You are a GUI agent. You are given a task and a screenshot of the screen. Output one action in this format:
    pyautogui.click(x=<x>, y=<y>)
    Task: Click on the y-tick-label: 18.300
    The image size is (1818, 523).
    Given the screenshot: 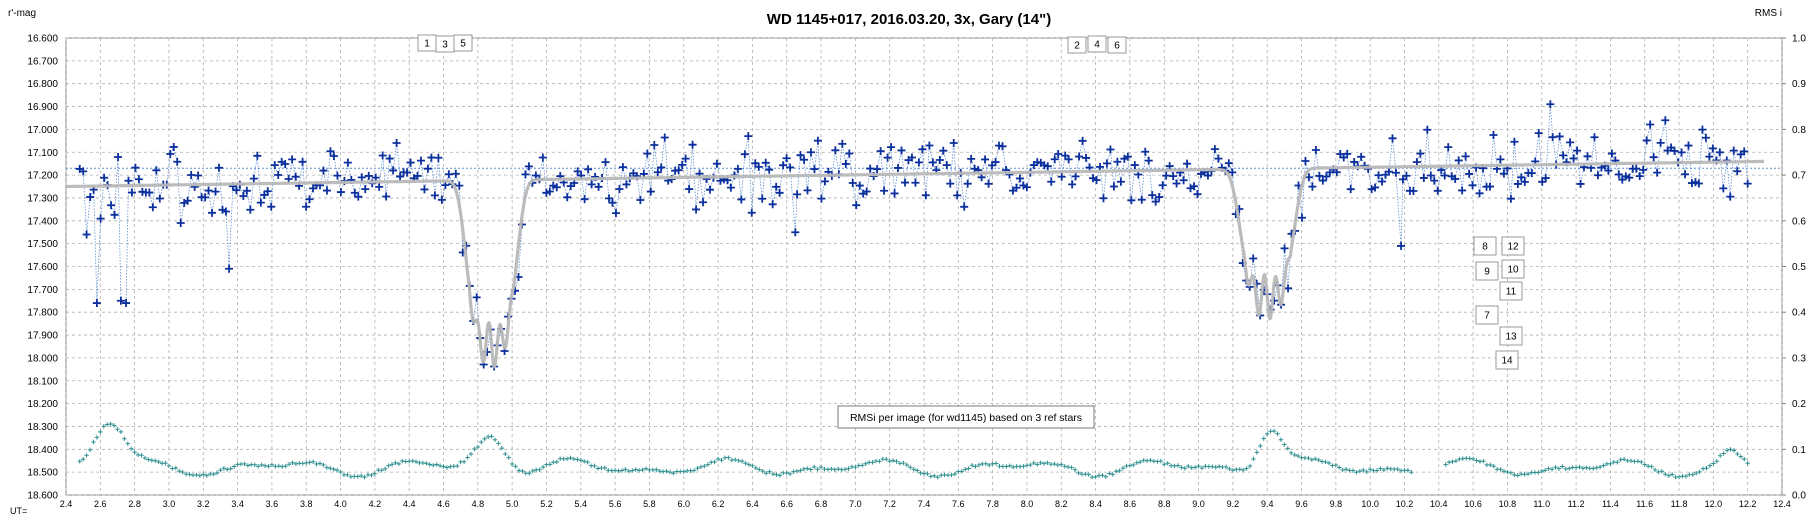 What is the action you would take?
    pyautogui.click(x=42, y=427)
    